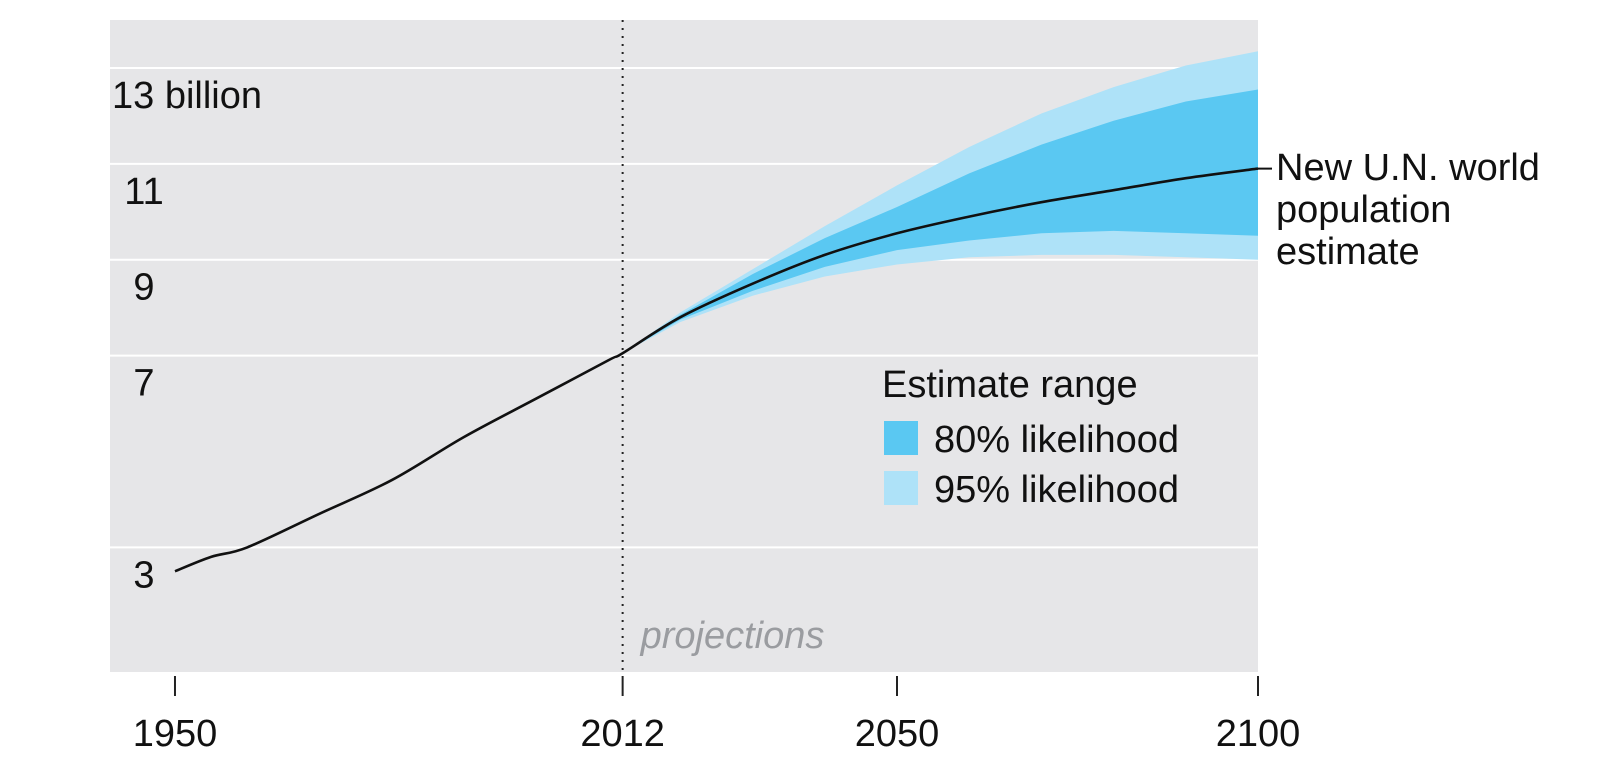 This screenshot has height=764, width=1600. Describe the element at coordinates (187, 96) in the screenshot. I see `y-tick-label: 13 billion` at that location.